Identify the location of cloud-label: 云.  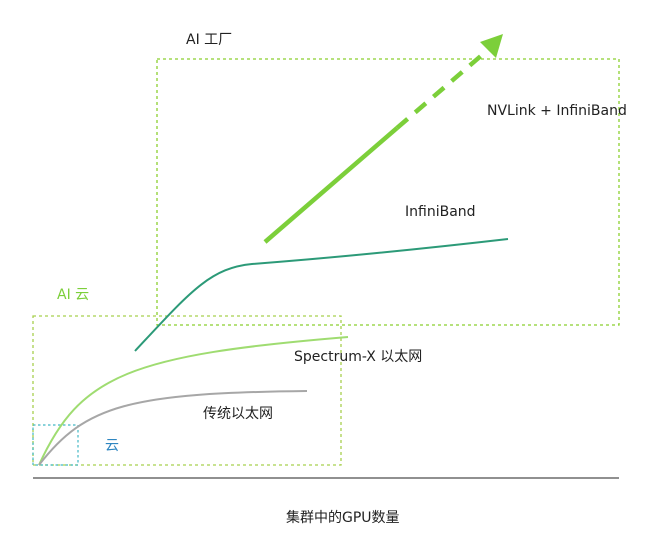
(112, 446).